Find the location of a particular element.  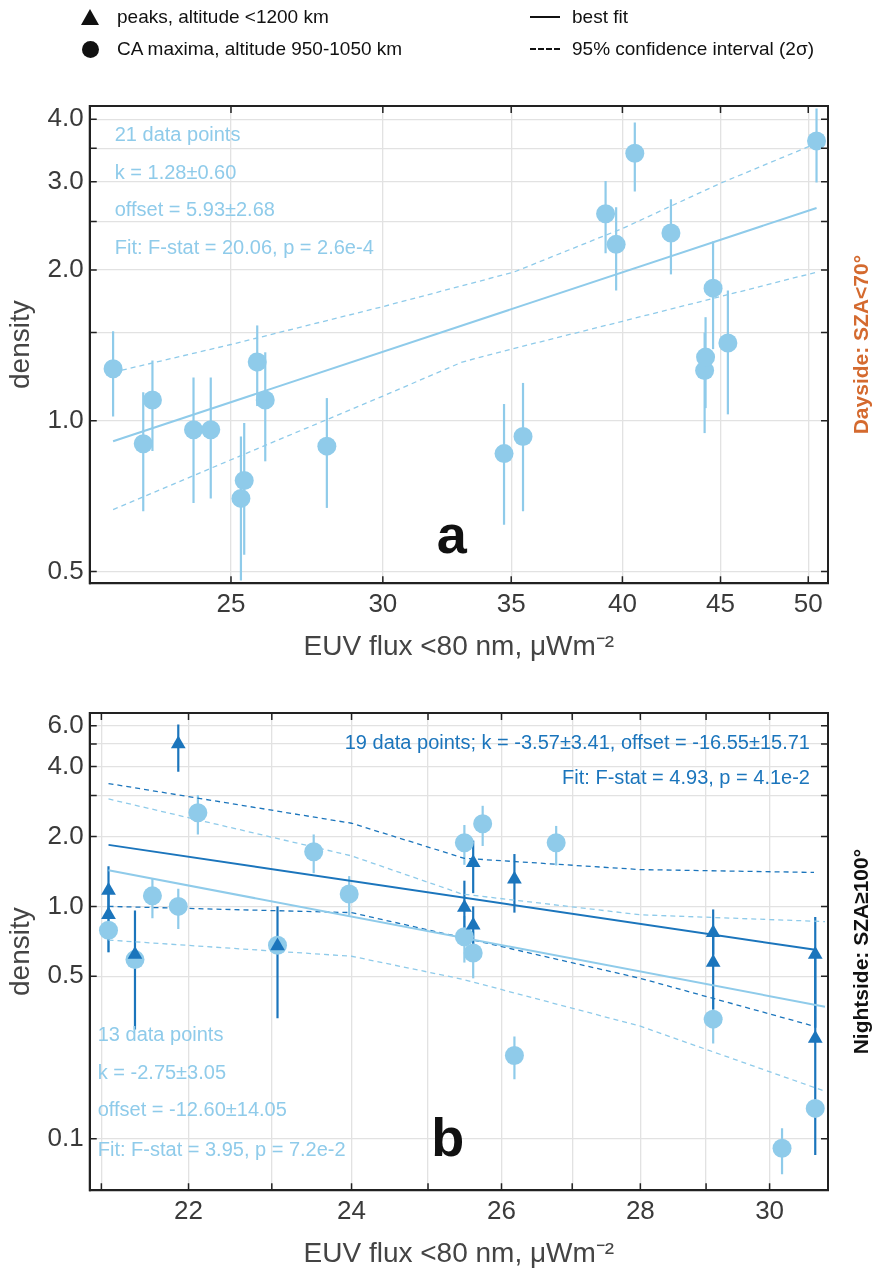

annotation: 13 data points is located at coordinates (160, 1033).